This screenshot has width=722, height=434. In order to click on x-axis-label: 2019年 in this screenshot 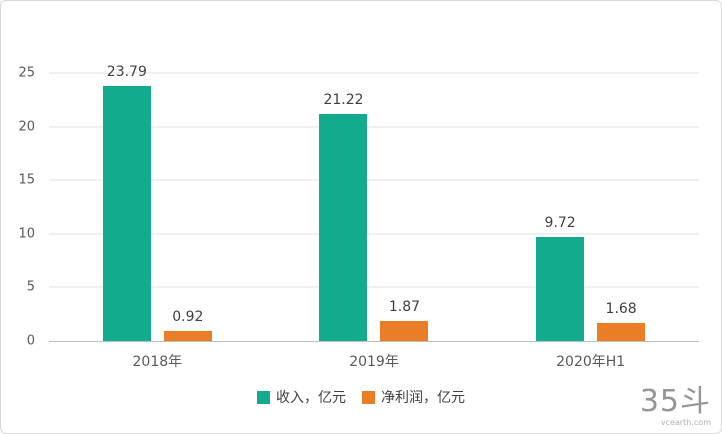, I will do `click(374, 362)`.